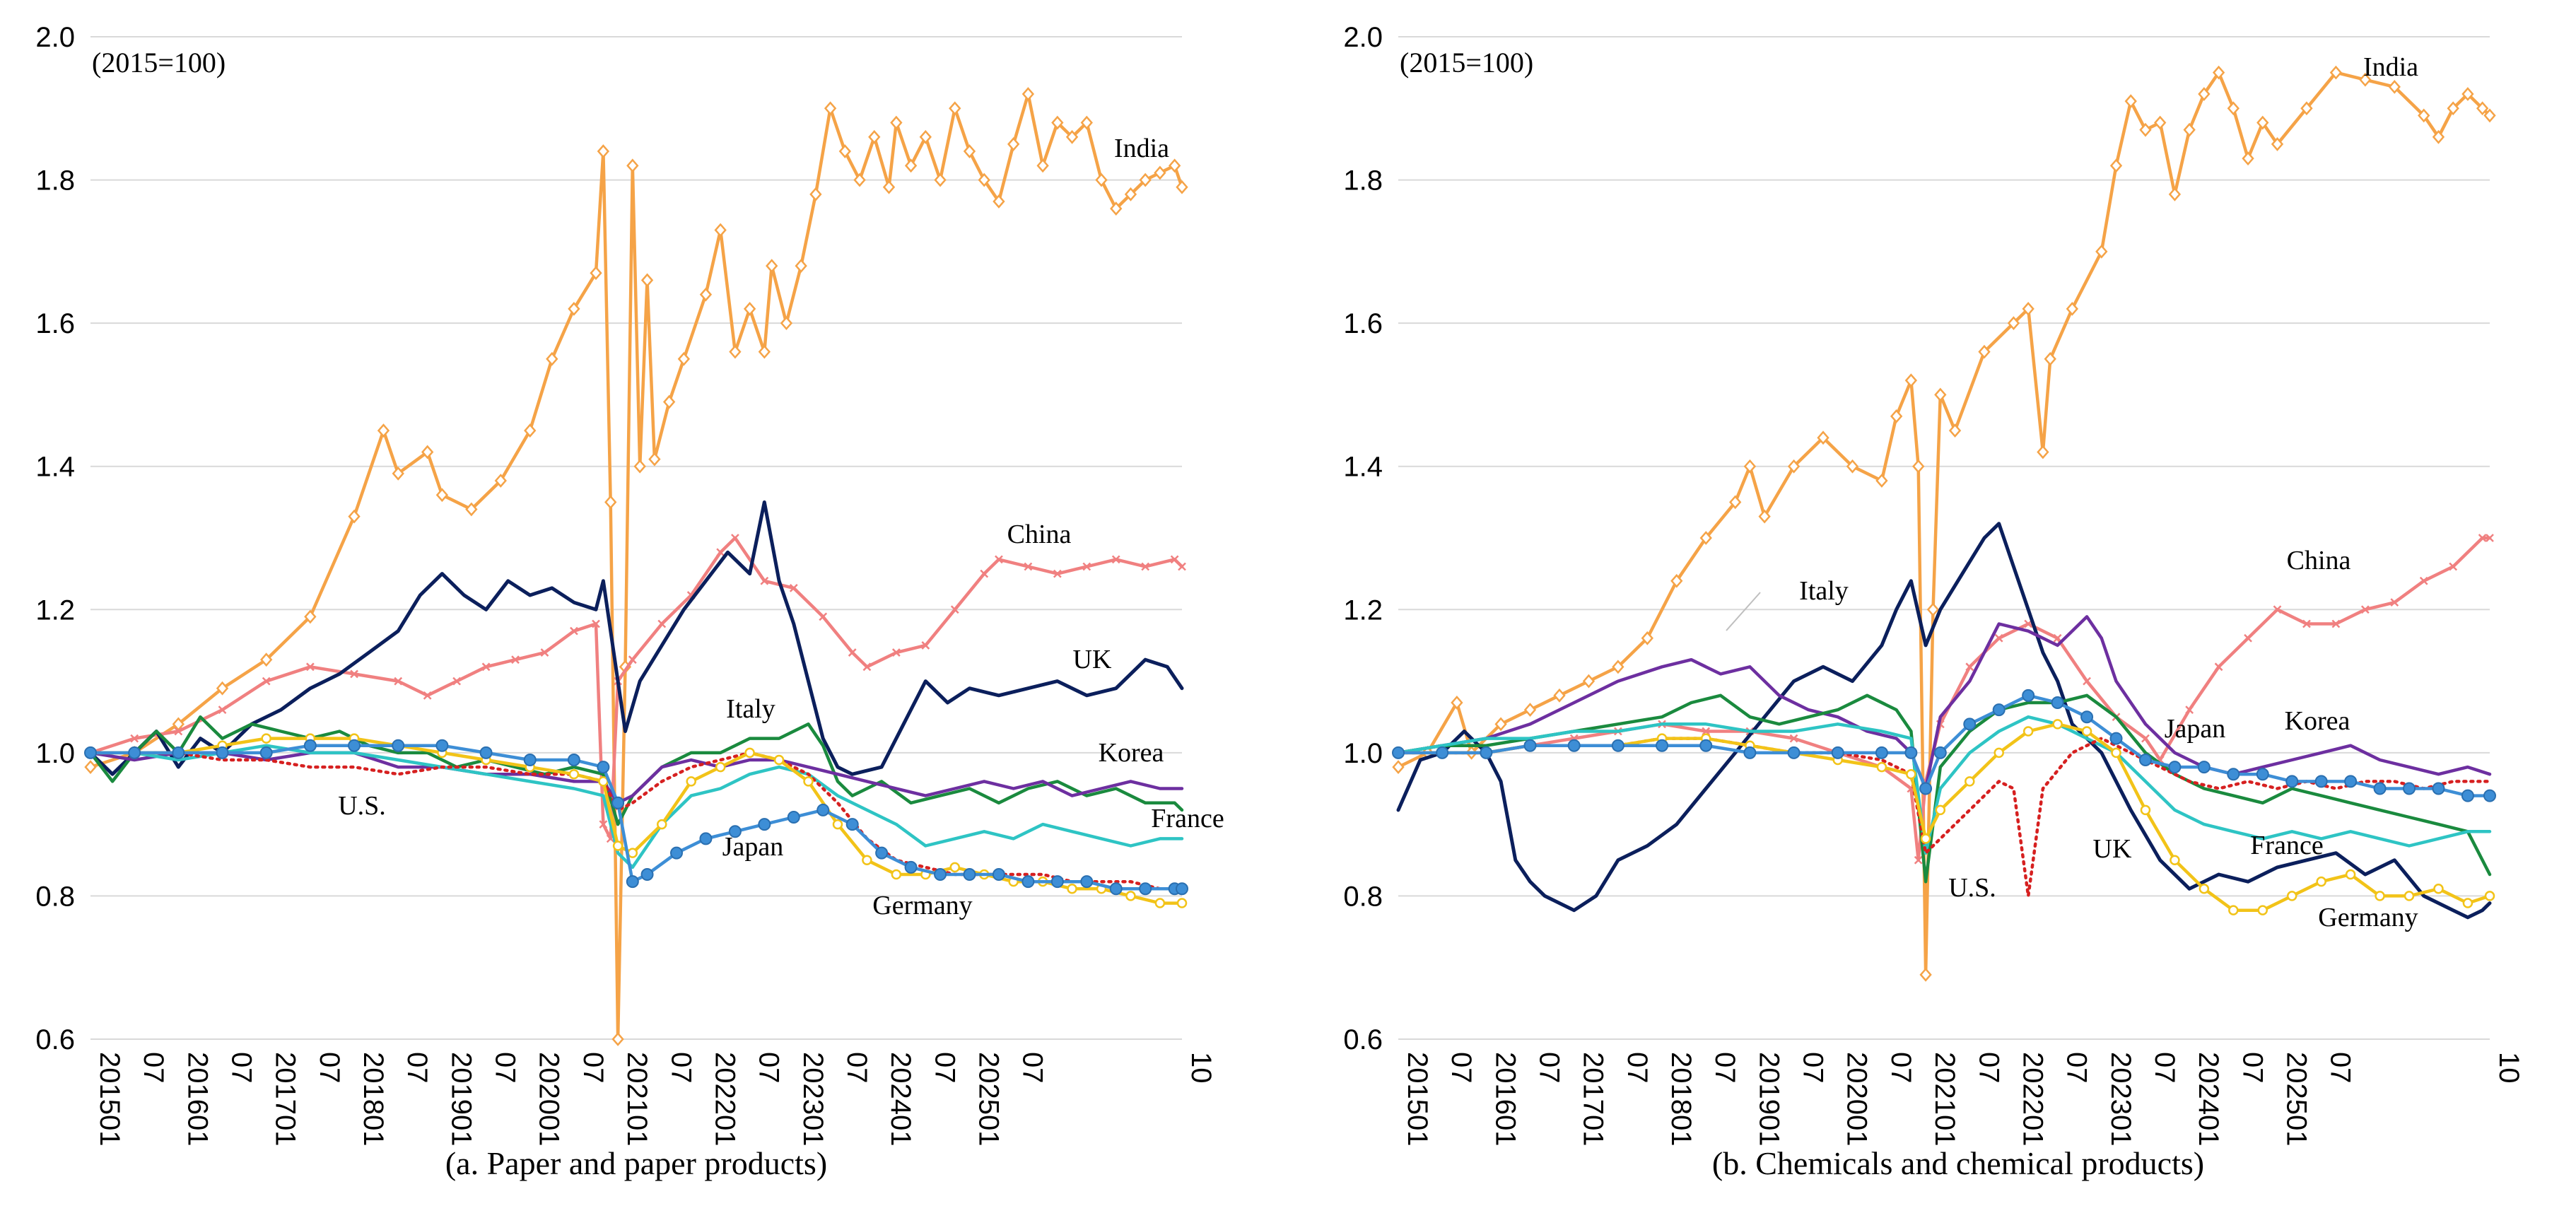 The height and width of the screenshot is (1218, 2576). I want to click on y-tick-label: 1.0, so click(1363, 754).